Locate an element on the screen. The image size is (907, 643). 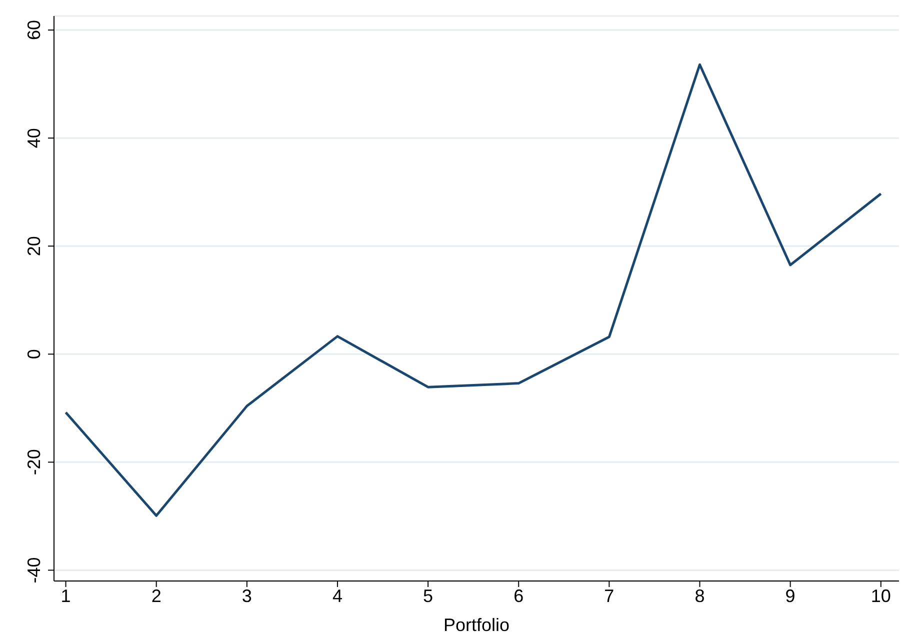
y-tick-label: 40 is located at coordinates (34, 138).